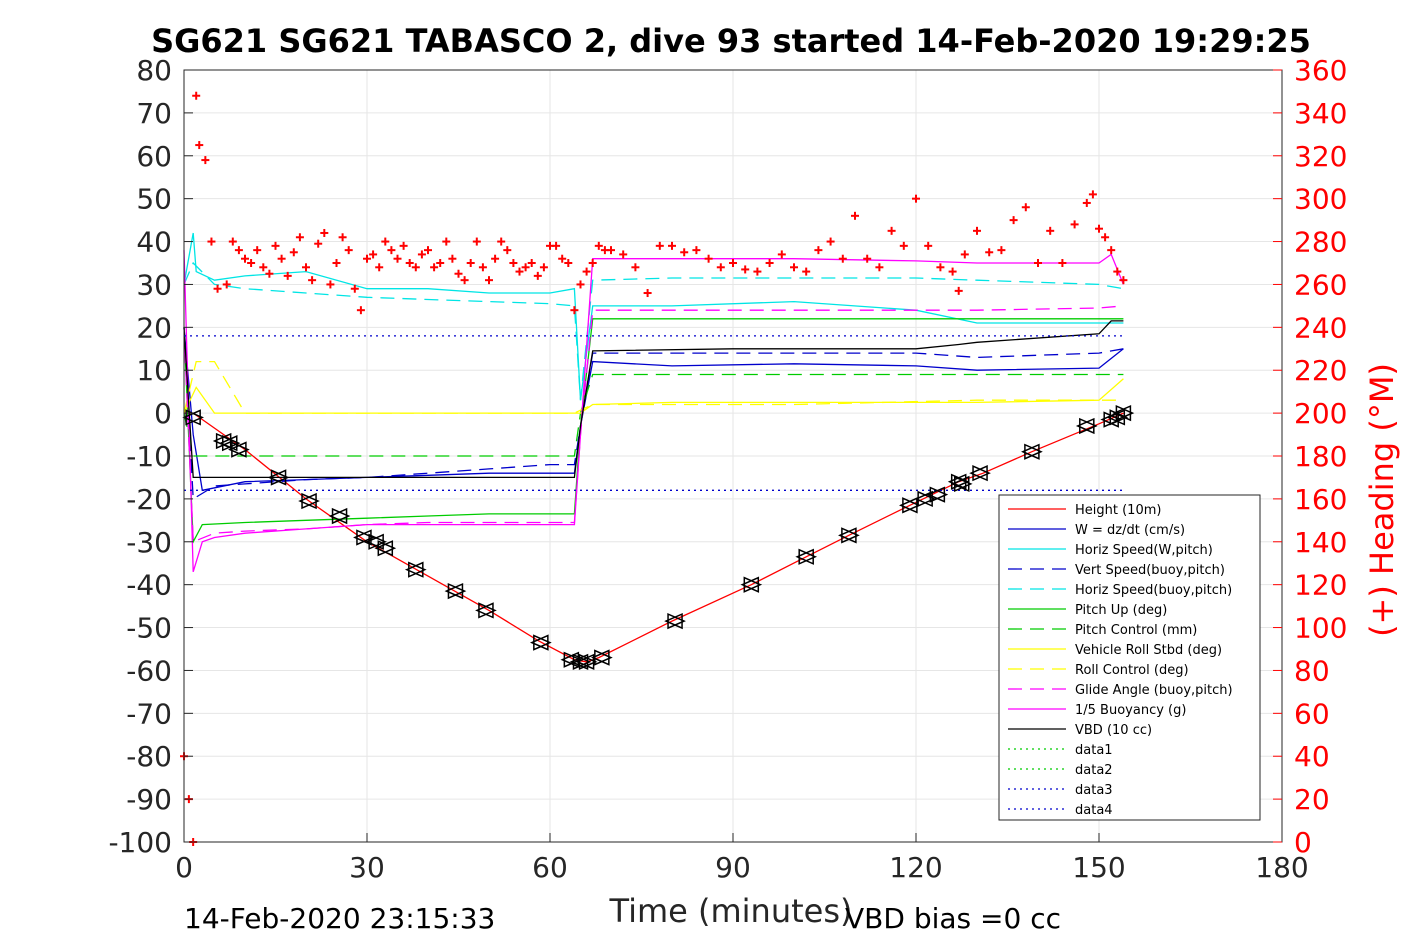 The image size is (1417, 945). I want to click on y-tick-label: -10, so click(149, 456).